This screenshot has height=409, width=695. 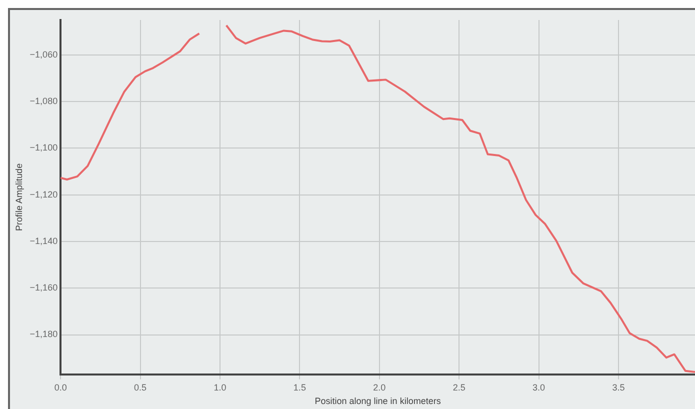 What do you see at coordinates (44, 194) in the screenshot?
I see `y-tick-label: −1,120` at bounding box center [44, 194].